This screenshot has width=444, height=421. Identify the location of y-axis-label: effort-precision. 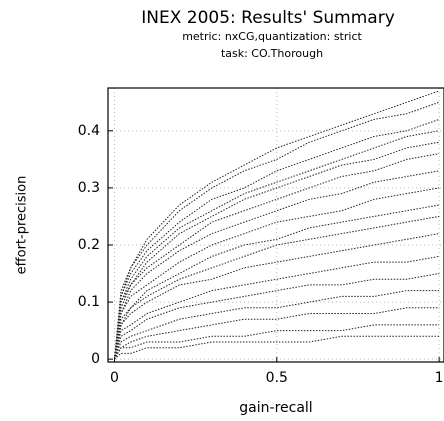
(22, 225).